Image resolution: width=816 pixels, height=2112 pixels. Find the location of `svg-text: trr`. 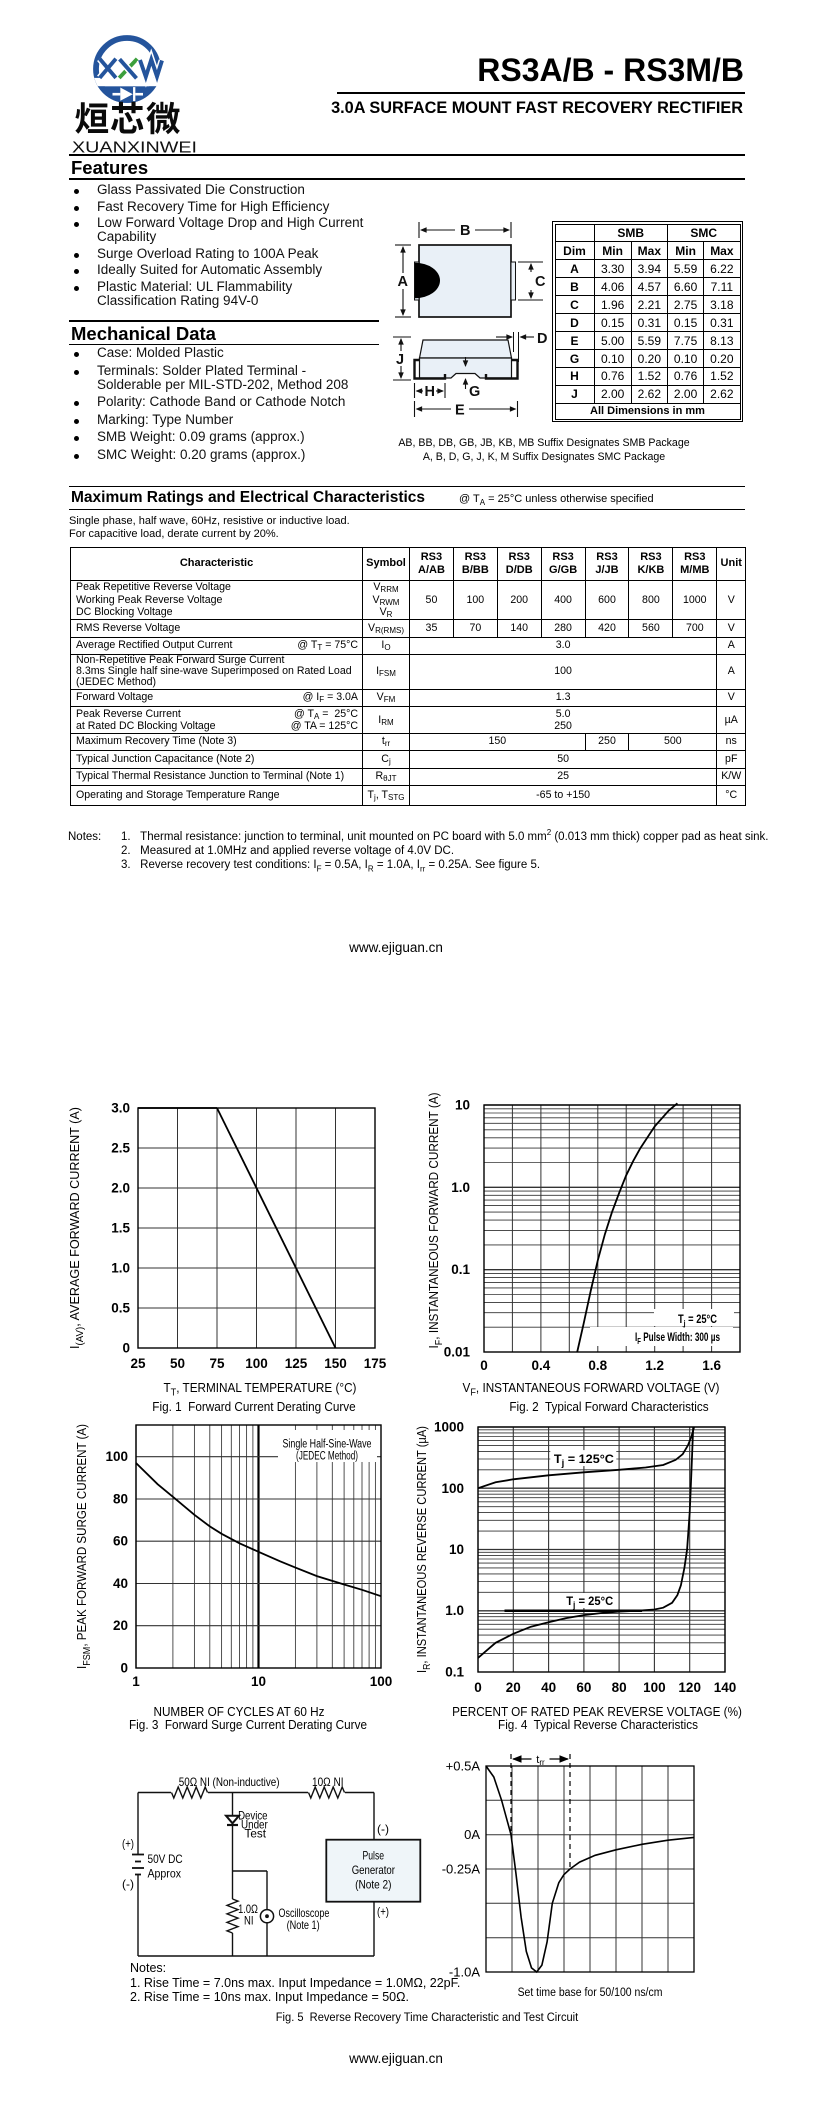

svg-text: trr is located at coordinates (540, 1760).